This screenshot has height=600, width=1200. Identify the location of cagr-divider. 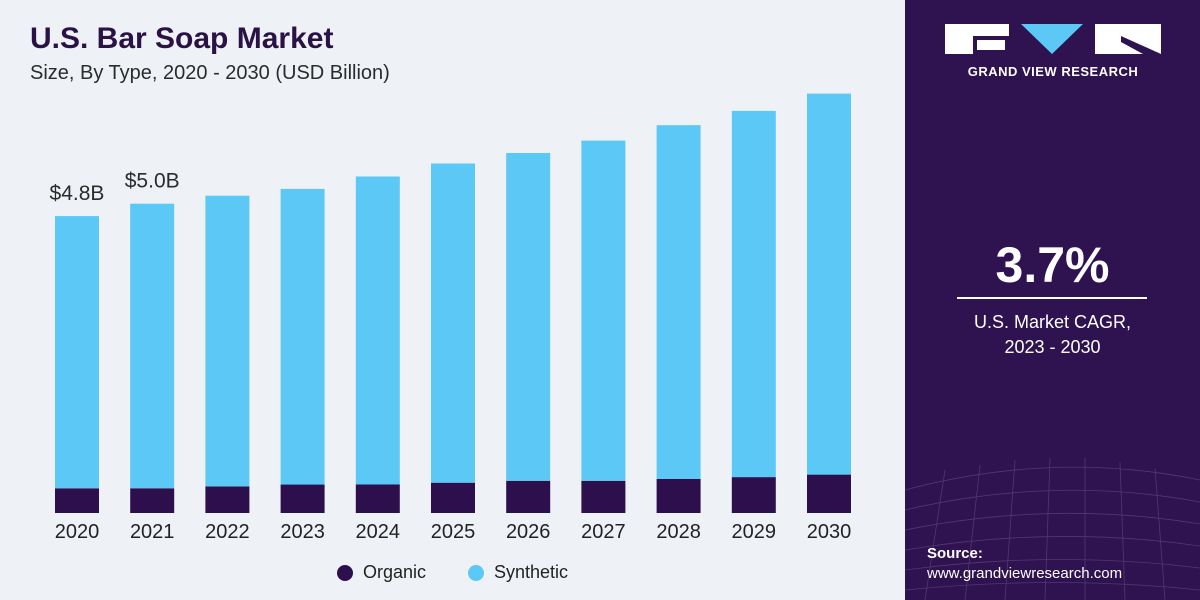
(1052, 298).